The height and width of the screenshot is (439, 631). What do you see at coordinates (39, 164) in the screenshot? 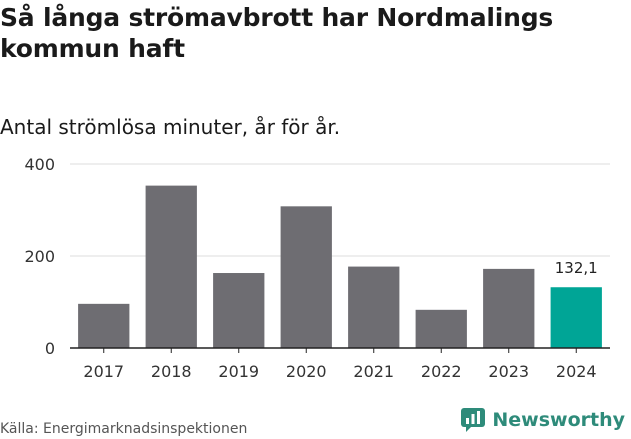
I see `y-tick-label: 400` at bounding box center [39, 164].